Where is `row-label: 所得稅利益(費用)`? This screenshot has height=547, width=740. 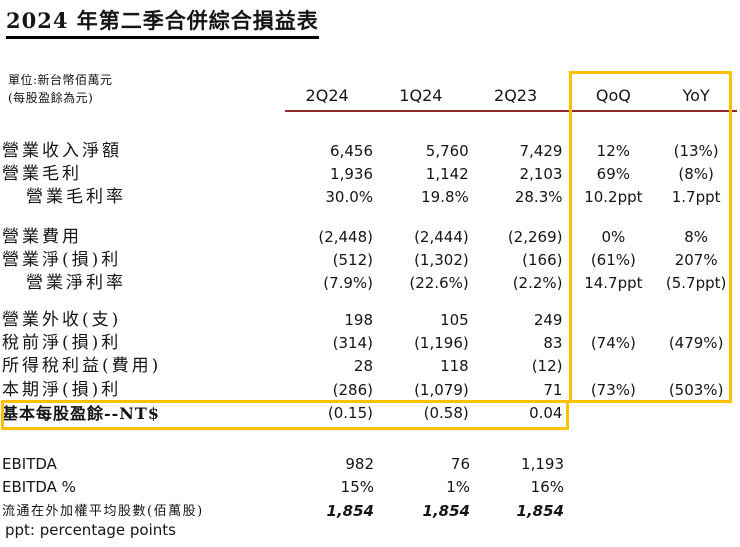 row-label: 所得稅利益(費用) is located at coordinates (82, 366).